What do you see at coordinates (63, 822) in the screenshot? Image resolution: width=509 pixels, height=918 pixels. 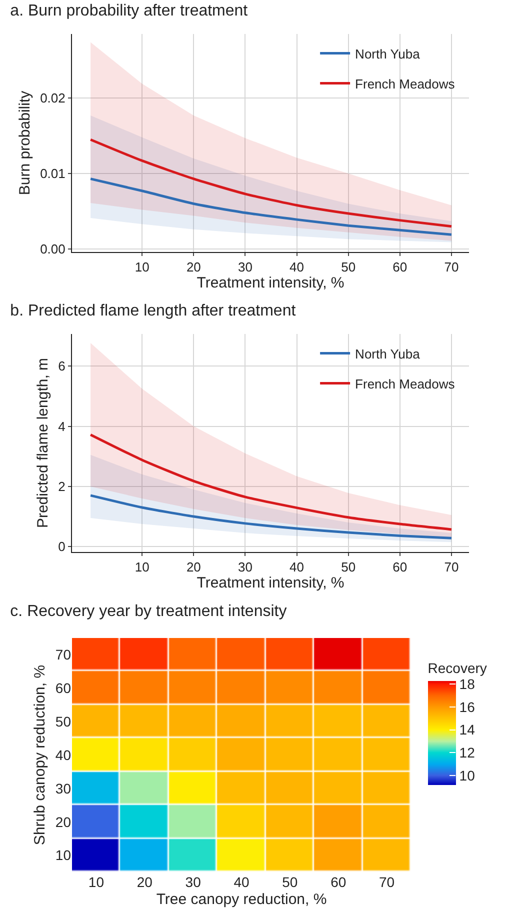 I see `y-tick-label: 20` at bounding box center [63, 822].